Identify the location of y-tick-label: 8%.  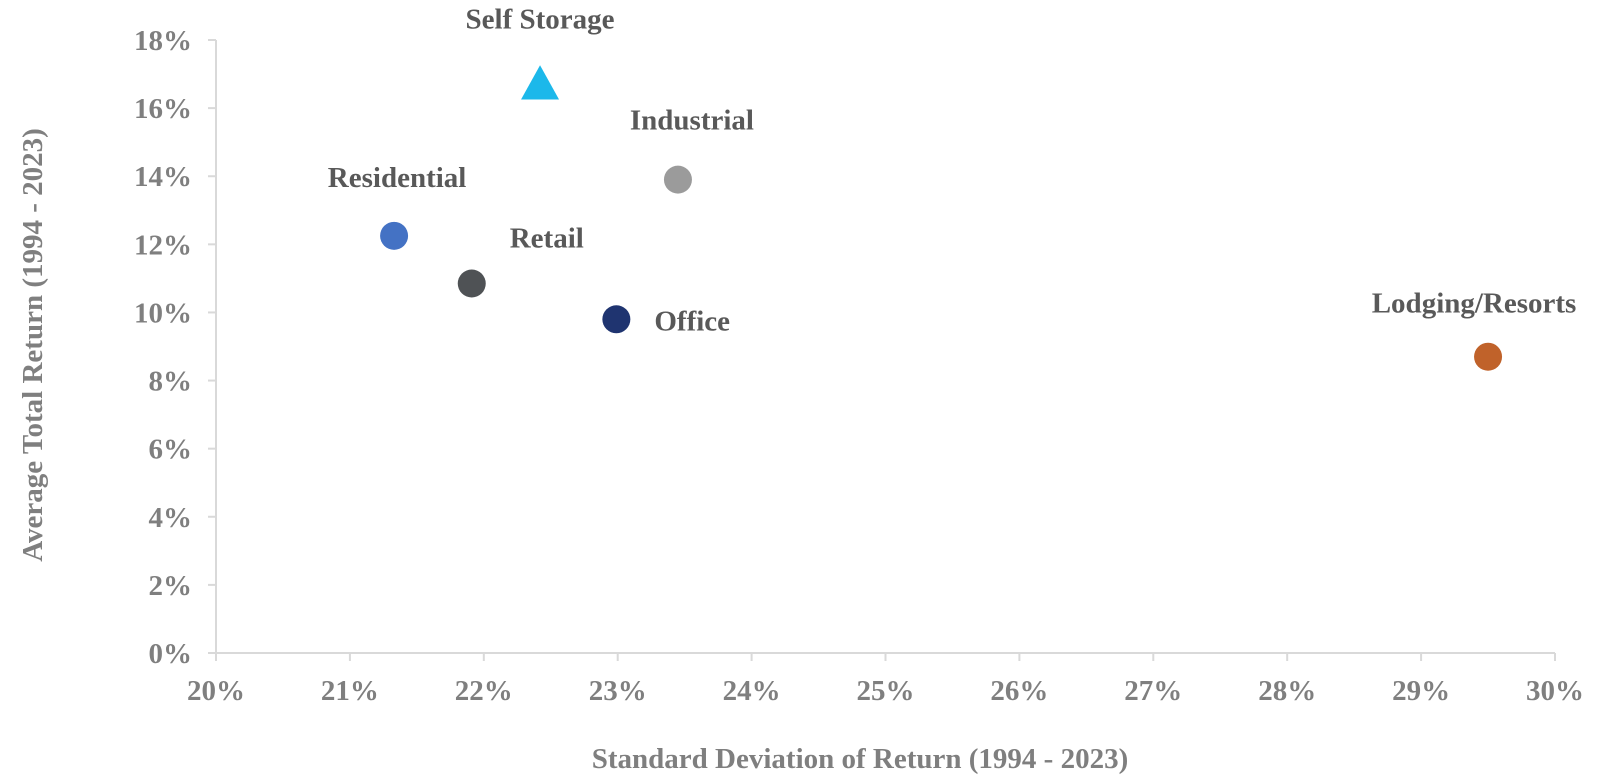
(171, 382).